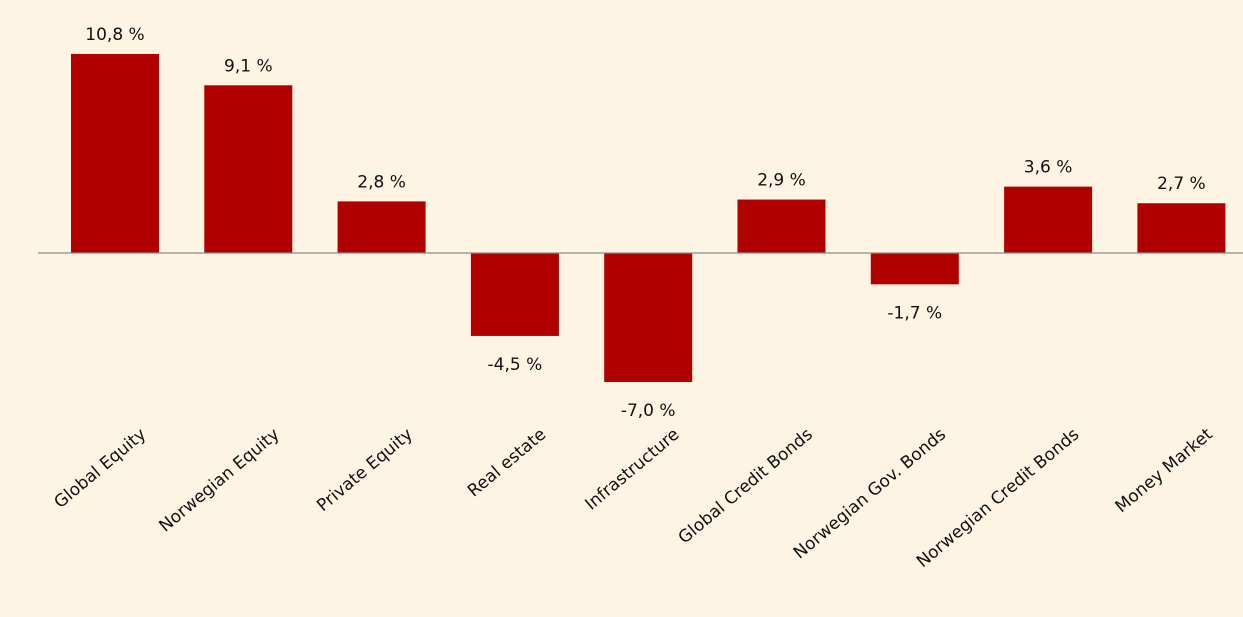 The height and width of the screenshot is (617, 1243). Describe the element at coordinates (914, 313) in the screenshot. I see `value-label: -1,7 %` at that location.